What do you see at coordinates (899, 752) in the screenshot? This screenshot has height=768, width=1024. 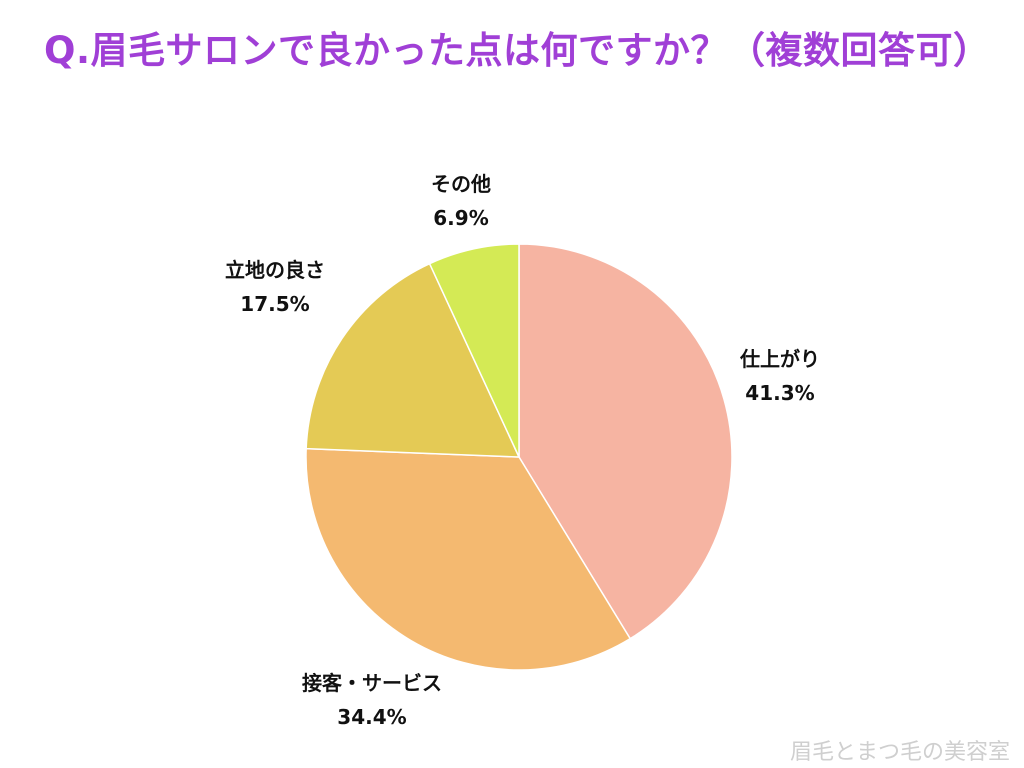 I see `watermark: 眉毛とまつ毛の美容室` at bounding box center [899, 752].